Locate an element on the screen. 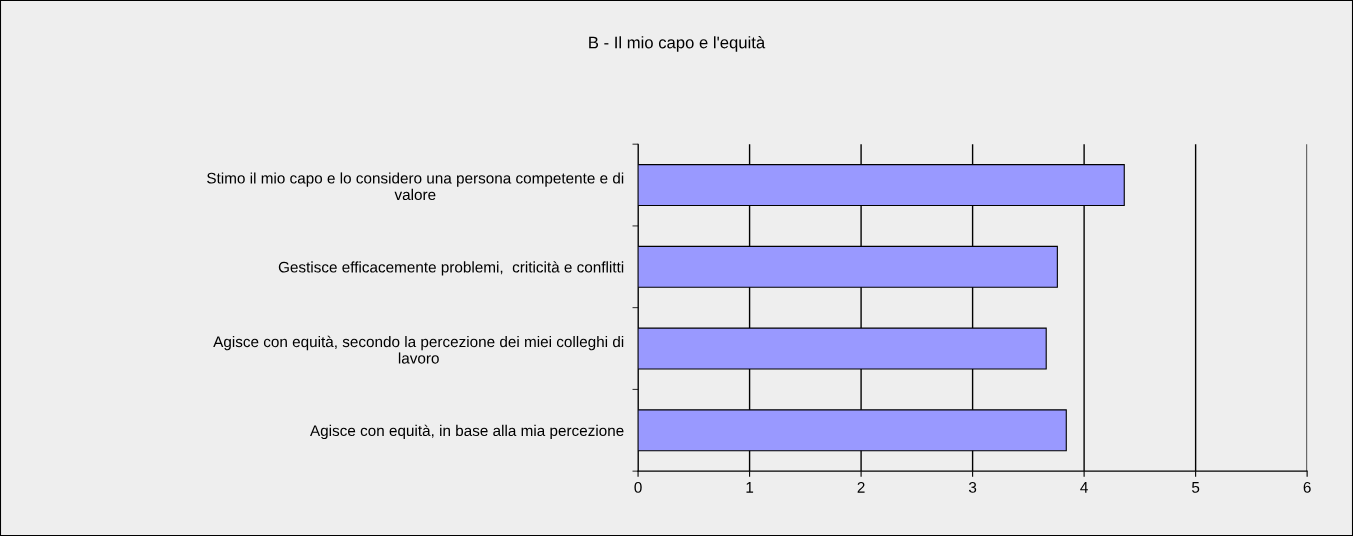 The image size is (1353, 536). x-tick-label: 4 is located at coordinates (1084, 487).